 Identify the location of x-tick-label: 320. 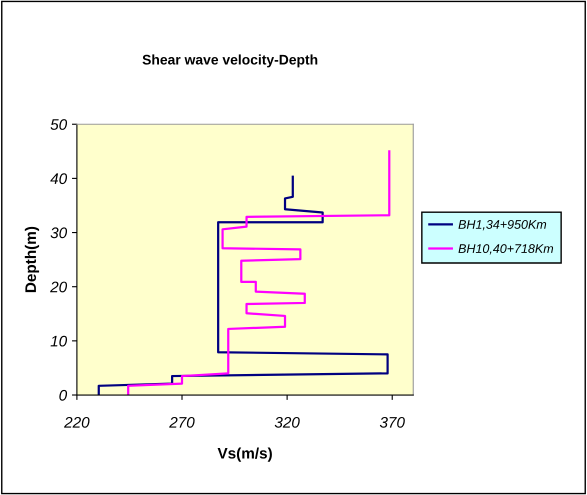
(287, 422).